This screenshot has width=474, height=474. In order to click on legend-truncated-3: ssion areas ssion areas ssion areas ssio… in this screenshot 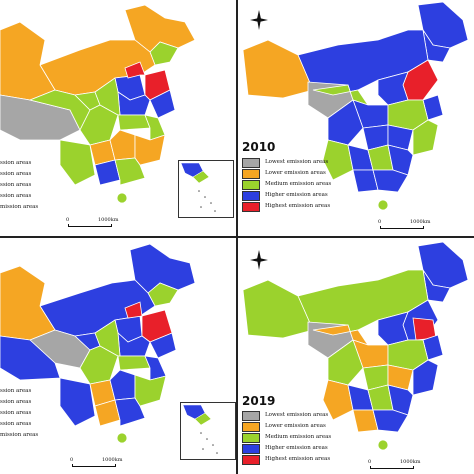, I will do `click(19, 413)`.